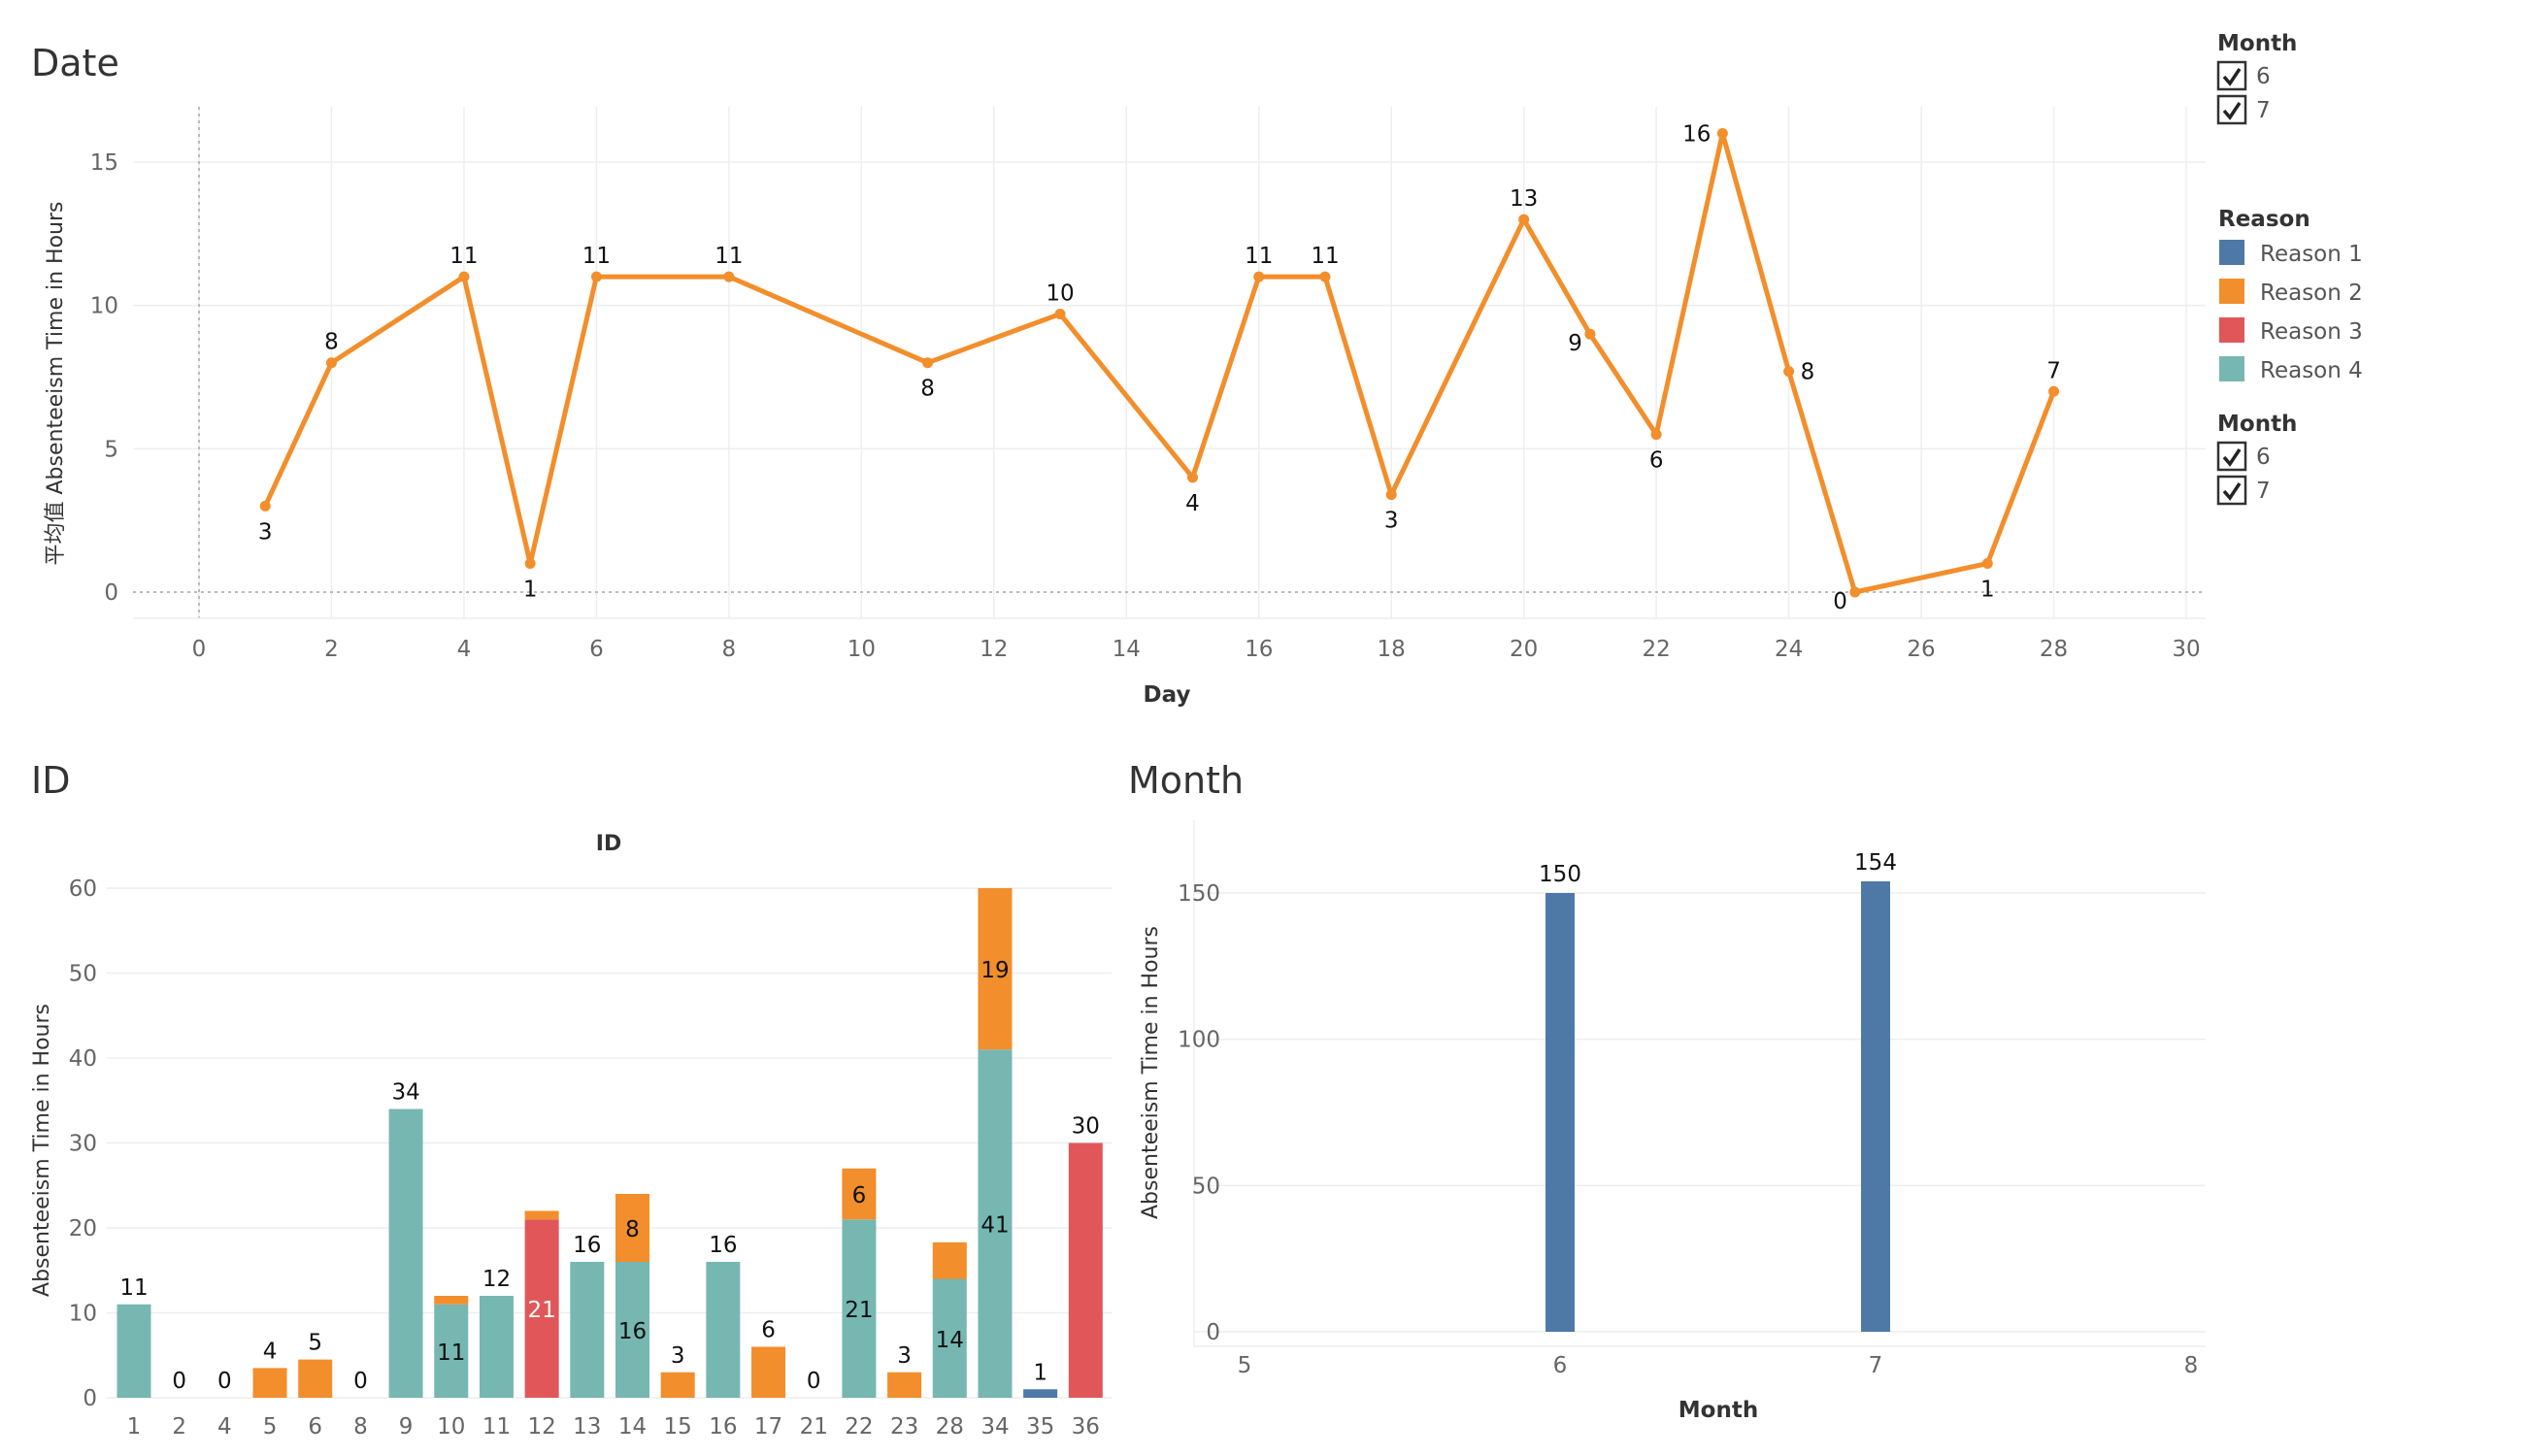  Describe the element at coordinates (179, 1426) in the screenshot. I see `id-chart-x-tick: 2` at that location.